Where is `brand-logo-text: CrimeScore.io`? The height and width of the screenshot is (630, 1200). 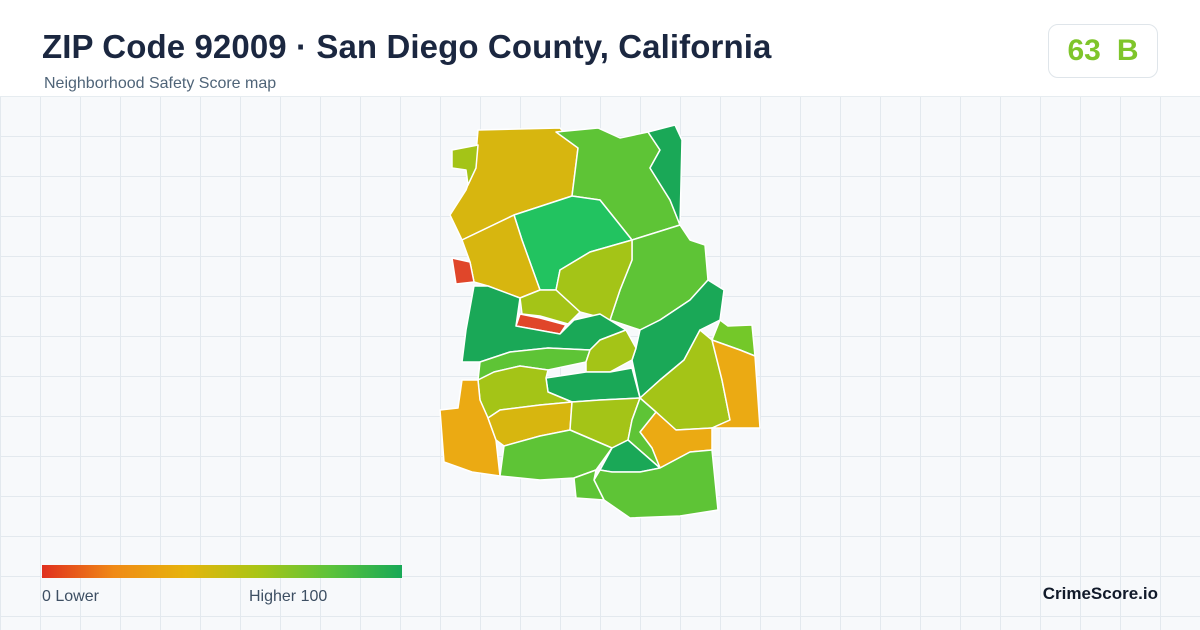 brand-logo-text: CrimeScore.io is located at coordinates (1100, 593).